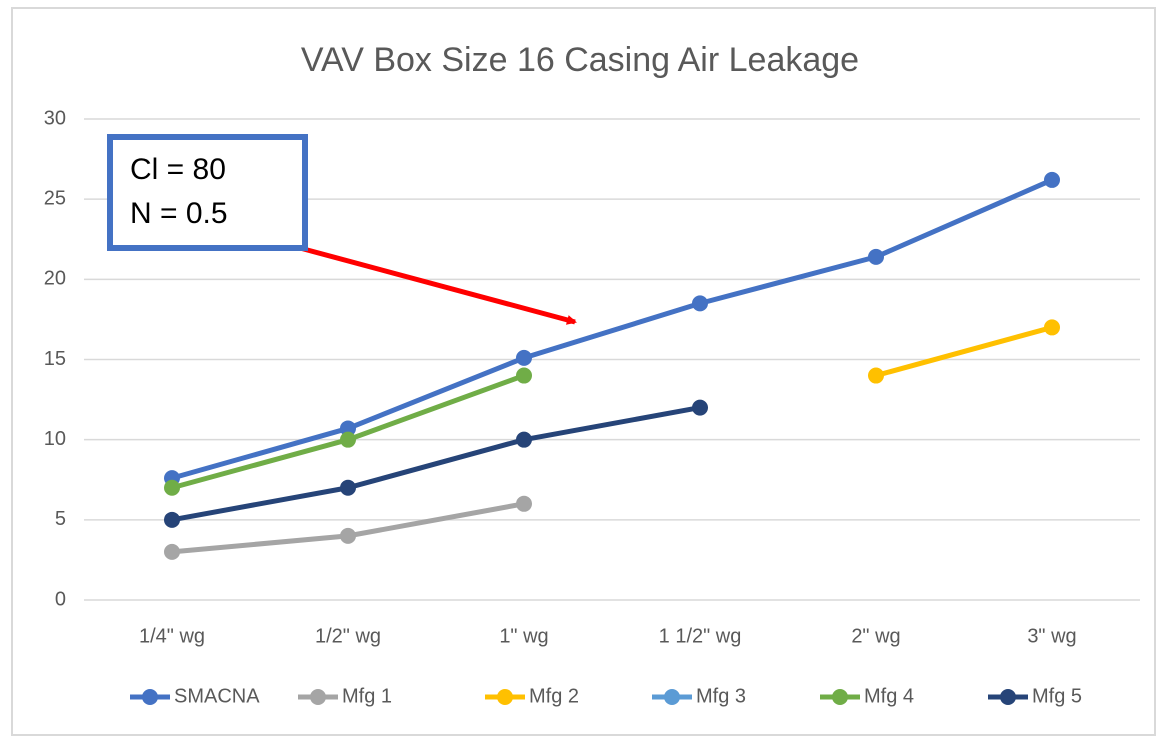  Describe the element at coordinates (700, 636) in the screenshot. I see `x-tick-label: 1 1/2" wg` at that location.